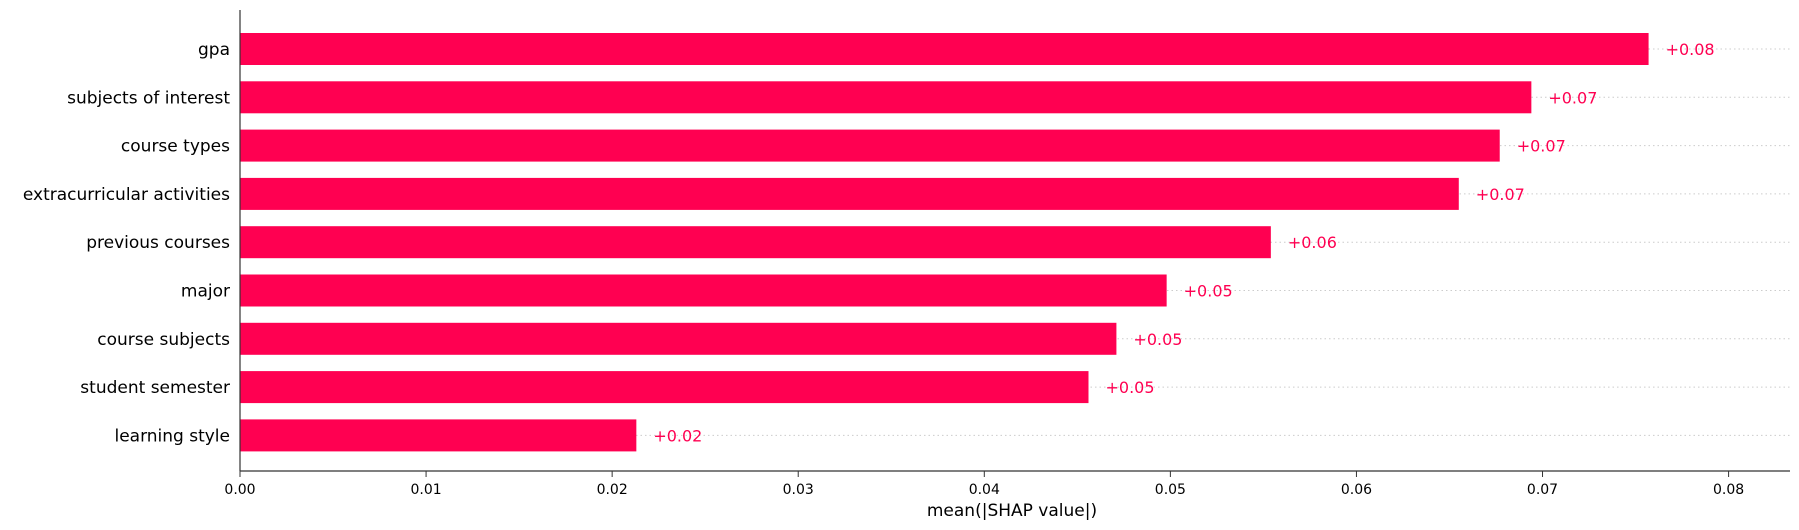 The height and width of the screenshot is (530, 1799). Describe the element at coordinates (755, 242) in the screenshot. I see `bar-previous-courses` at that location.